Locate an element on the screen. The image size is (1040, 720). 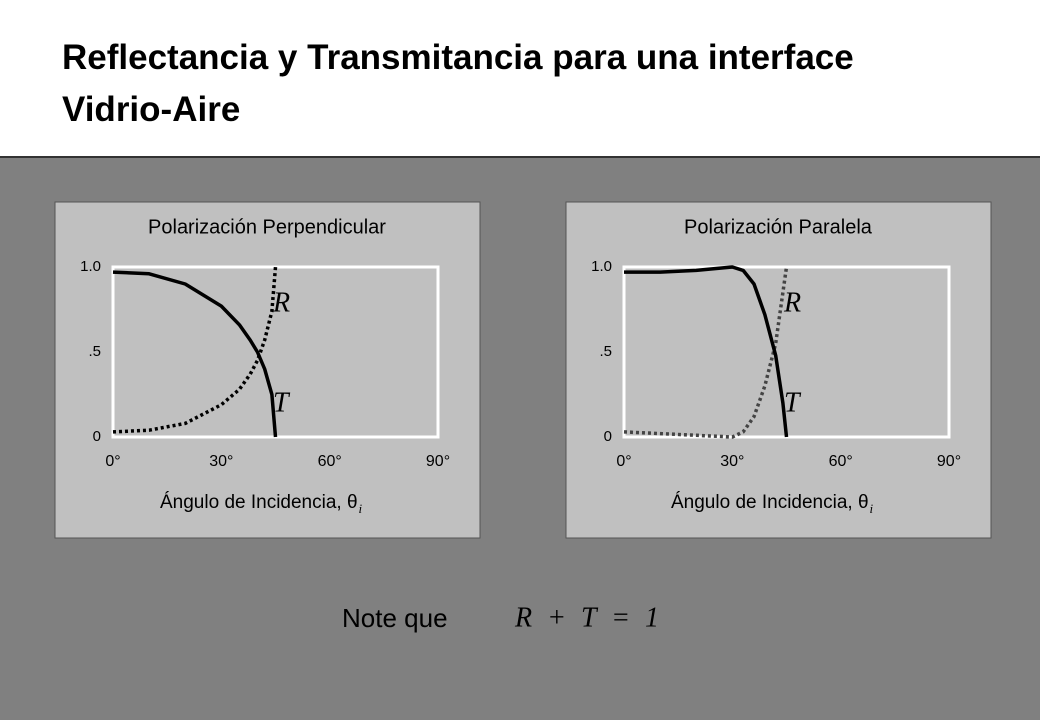
equation: R + T = 1 is located at coordinates (586, 617).